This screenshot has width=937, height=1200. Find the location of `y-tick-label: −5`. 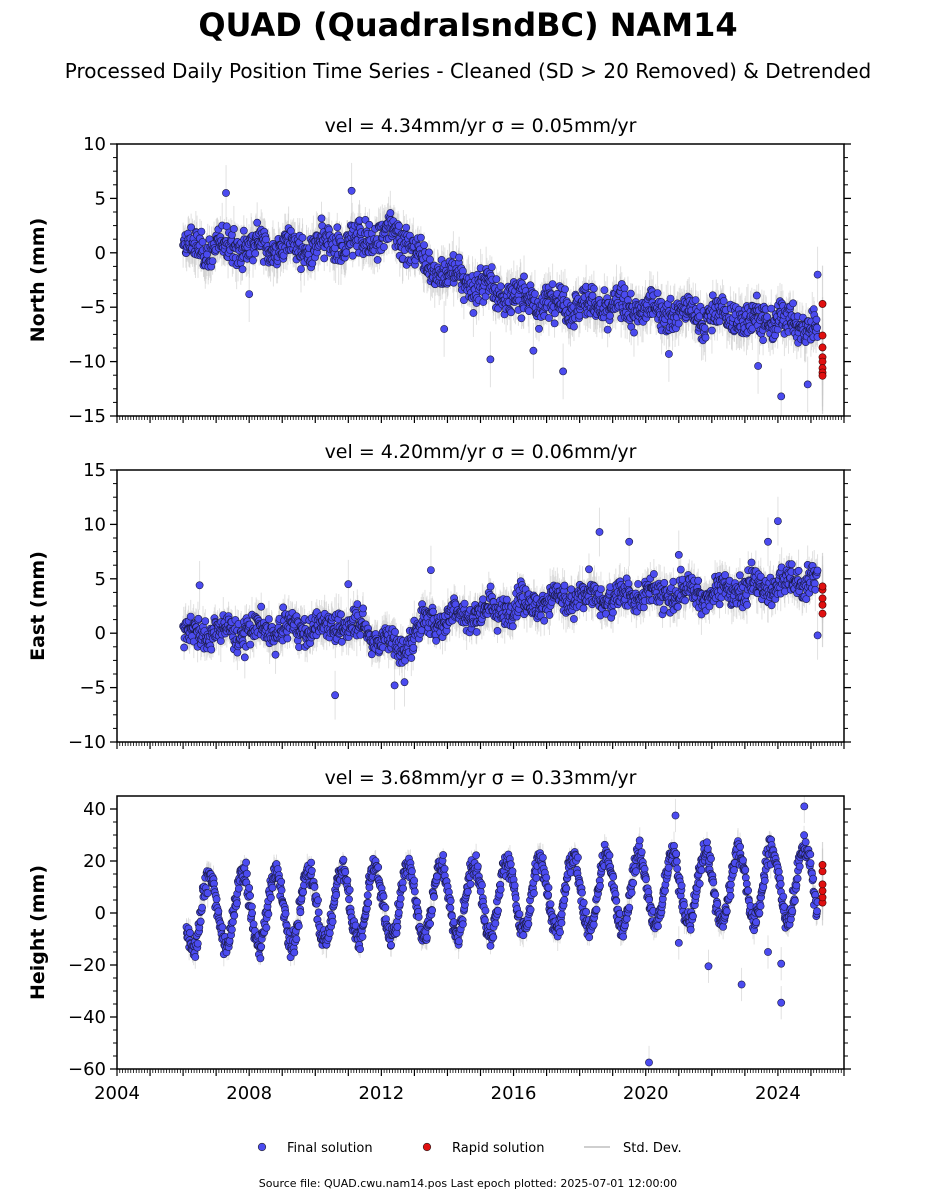

y-tick-label: −5 is located at coordinates (92, 307).